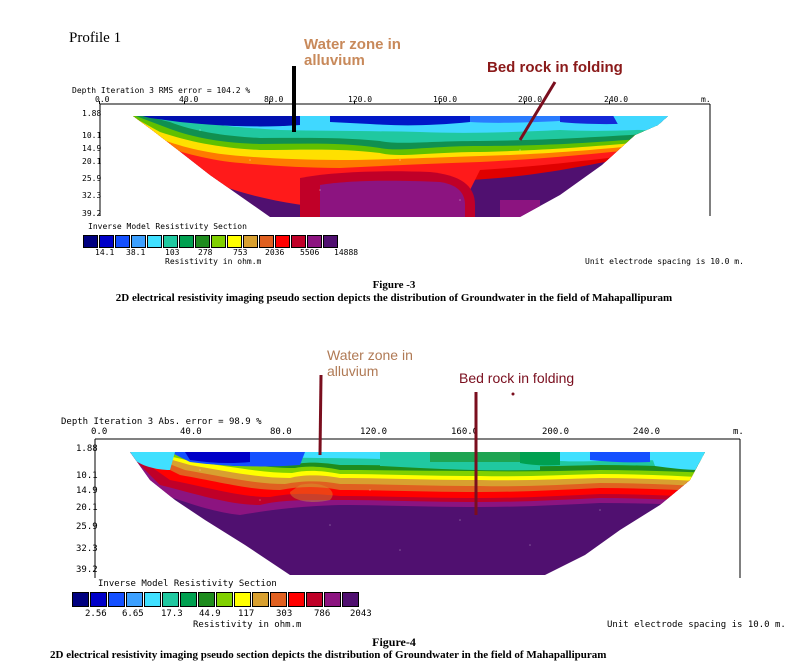  I want to click on legend-value: 5506, so click(310, 252).